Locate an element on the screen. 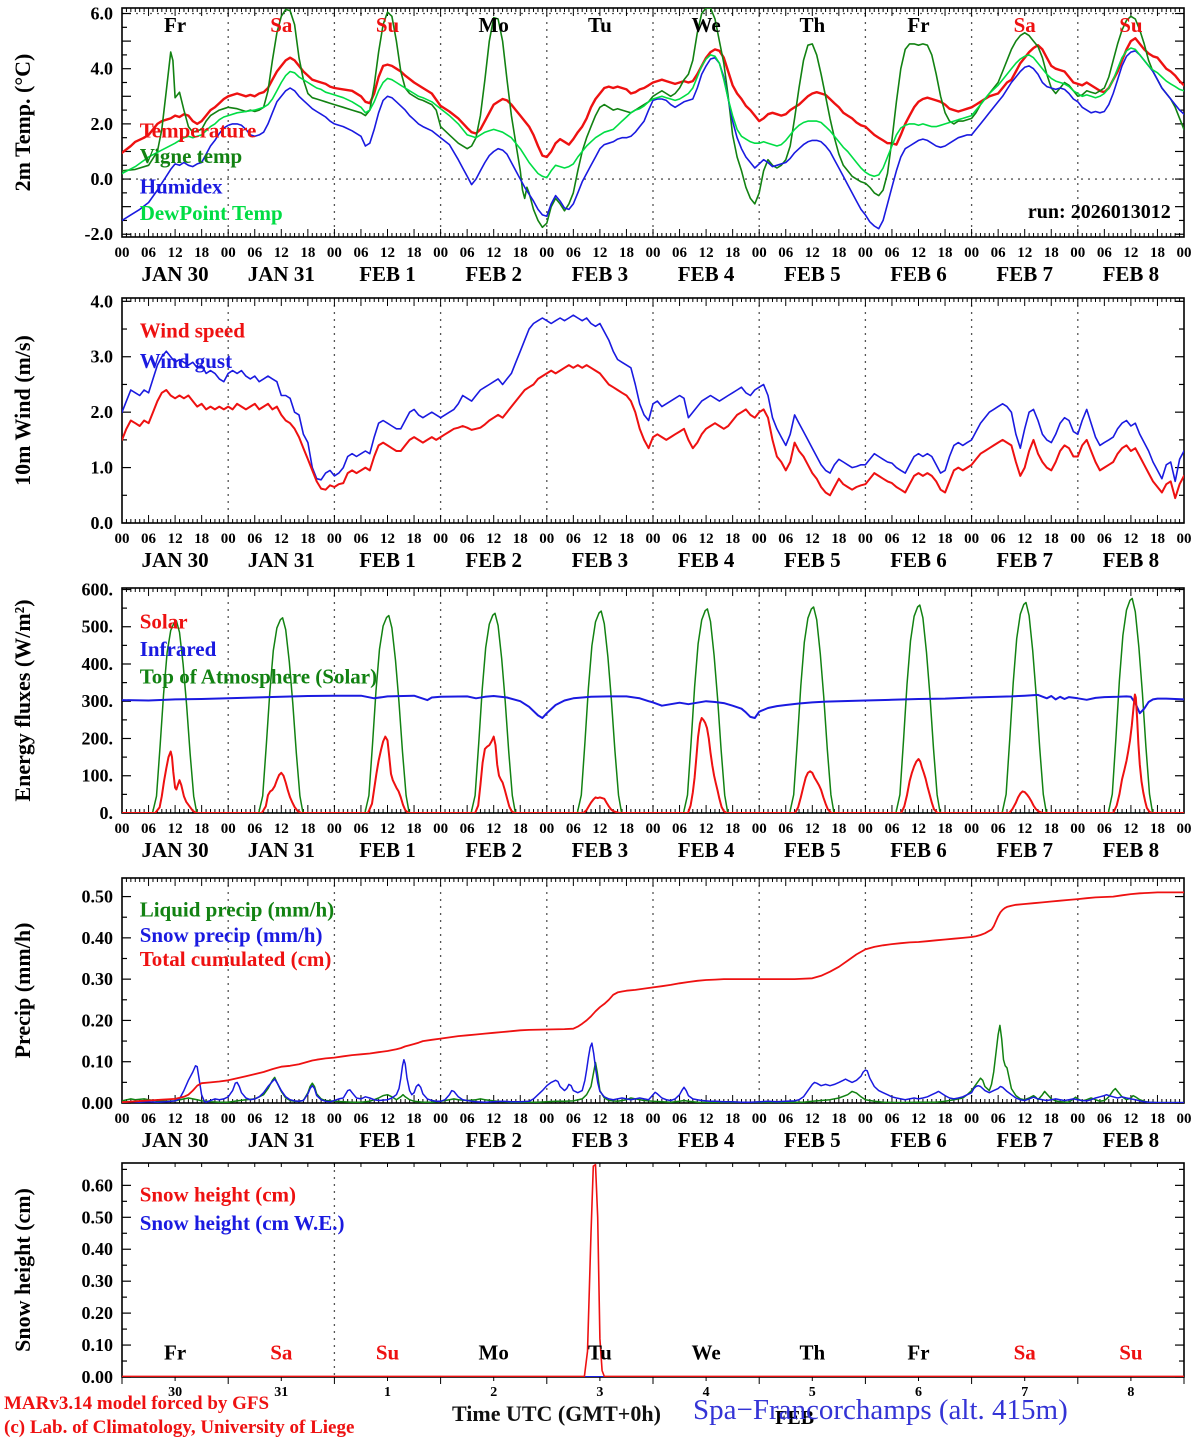 Image resolution: width=1194 pixels, height=1440 pixels. y-tick-label: 600. is located at coordinates (98, 589).